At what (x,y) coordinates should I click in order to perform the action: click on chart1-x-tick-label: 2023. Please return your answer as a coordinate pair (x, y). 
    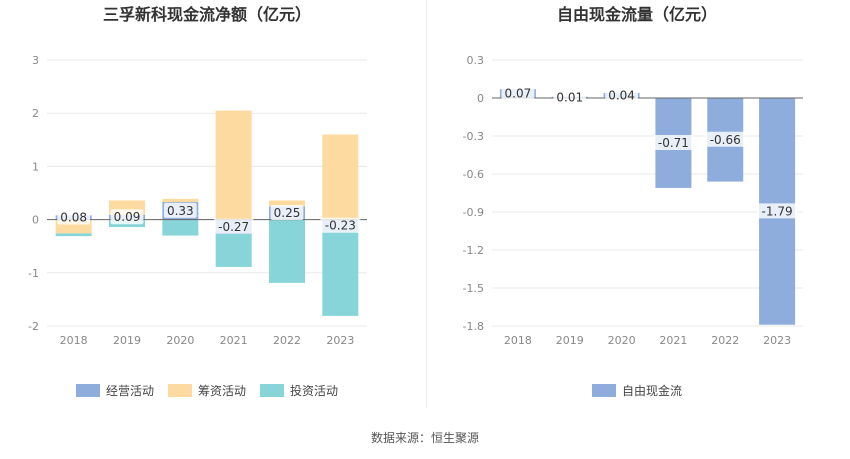
    Looking at the image, I should click on (340, 340).